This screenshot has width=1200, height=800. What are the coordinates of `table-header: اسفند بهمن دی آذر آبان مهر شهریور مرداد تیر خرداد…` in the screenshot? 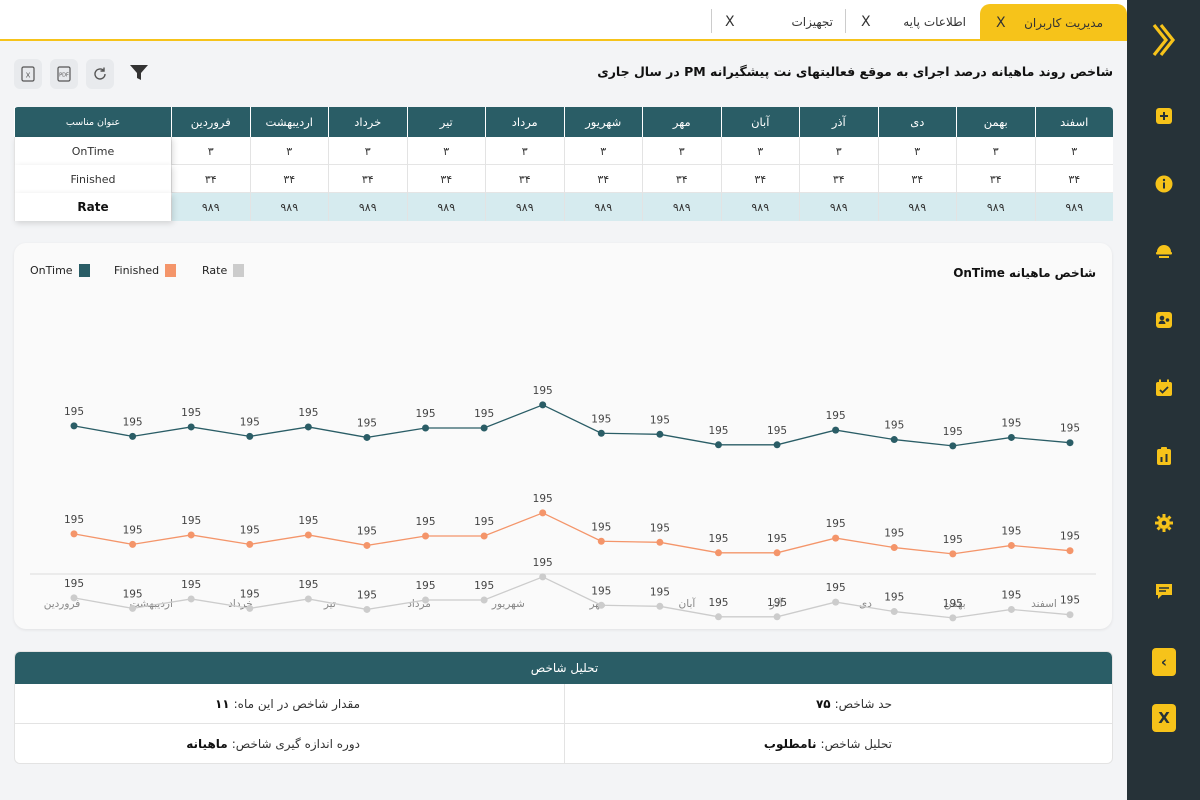 It's located at (563, 122).